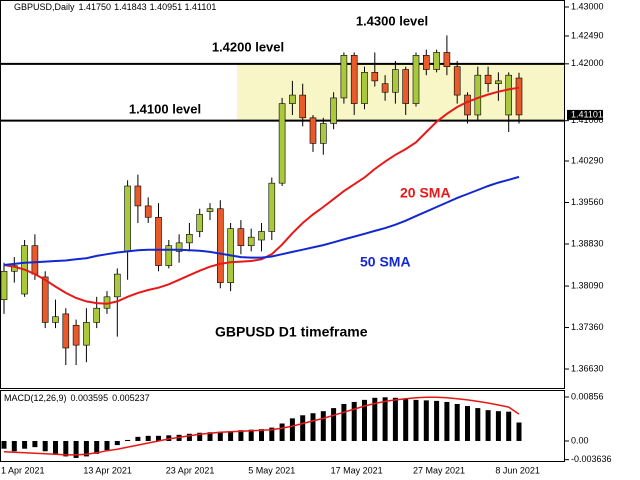 This screenshot has height=480, width=640. I want to click on x-tick-label: 5 May 2021, so click(271, 470).